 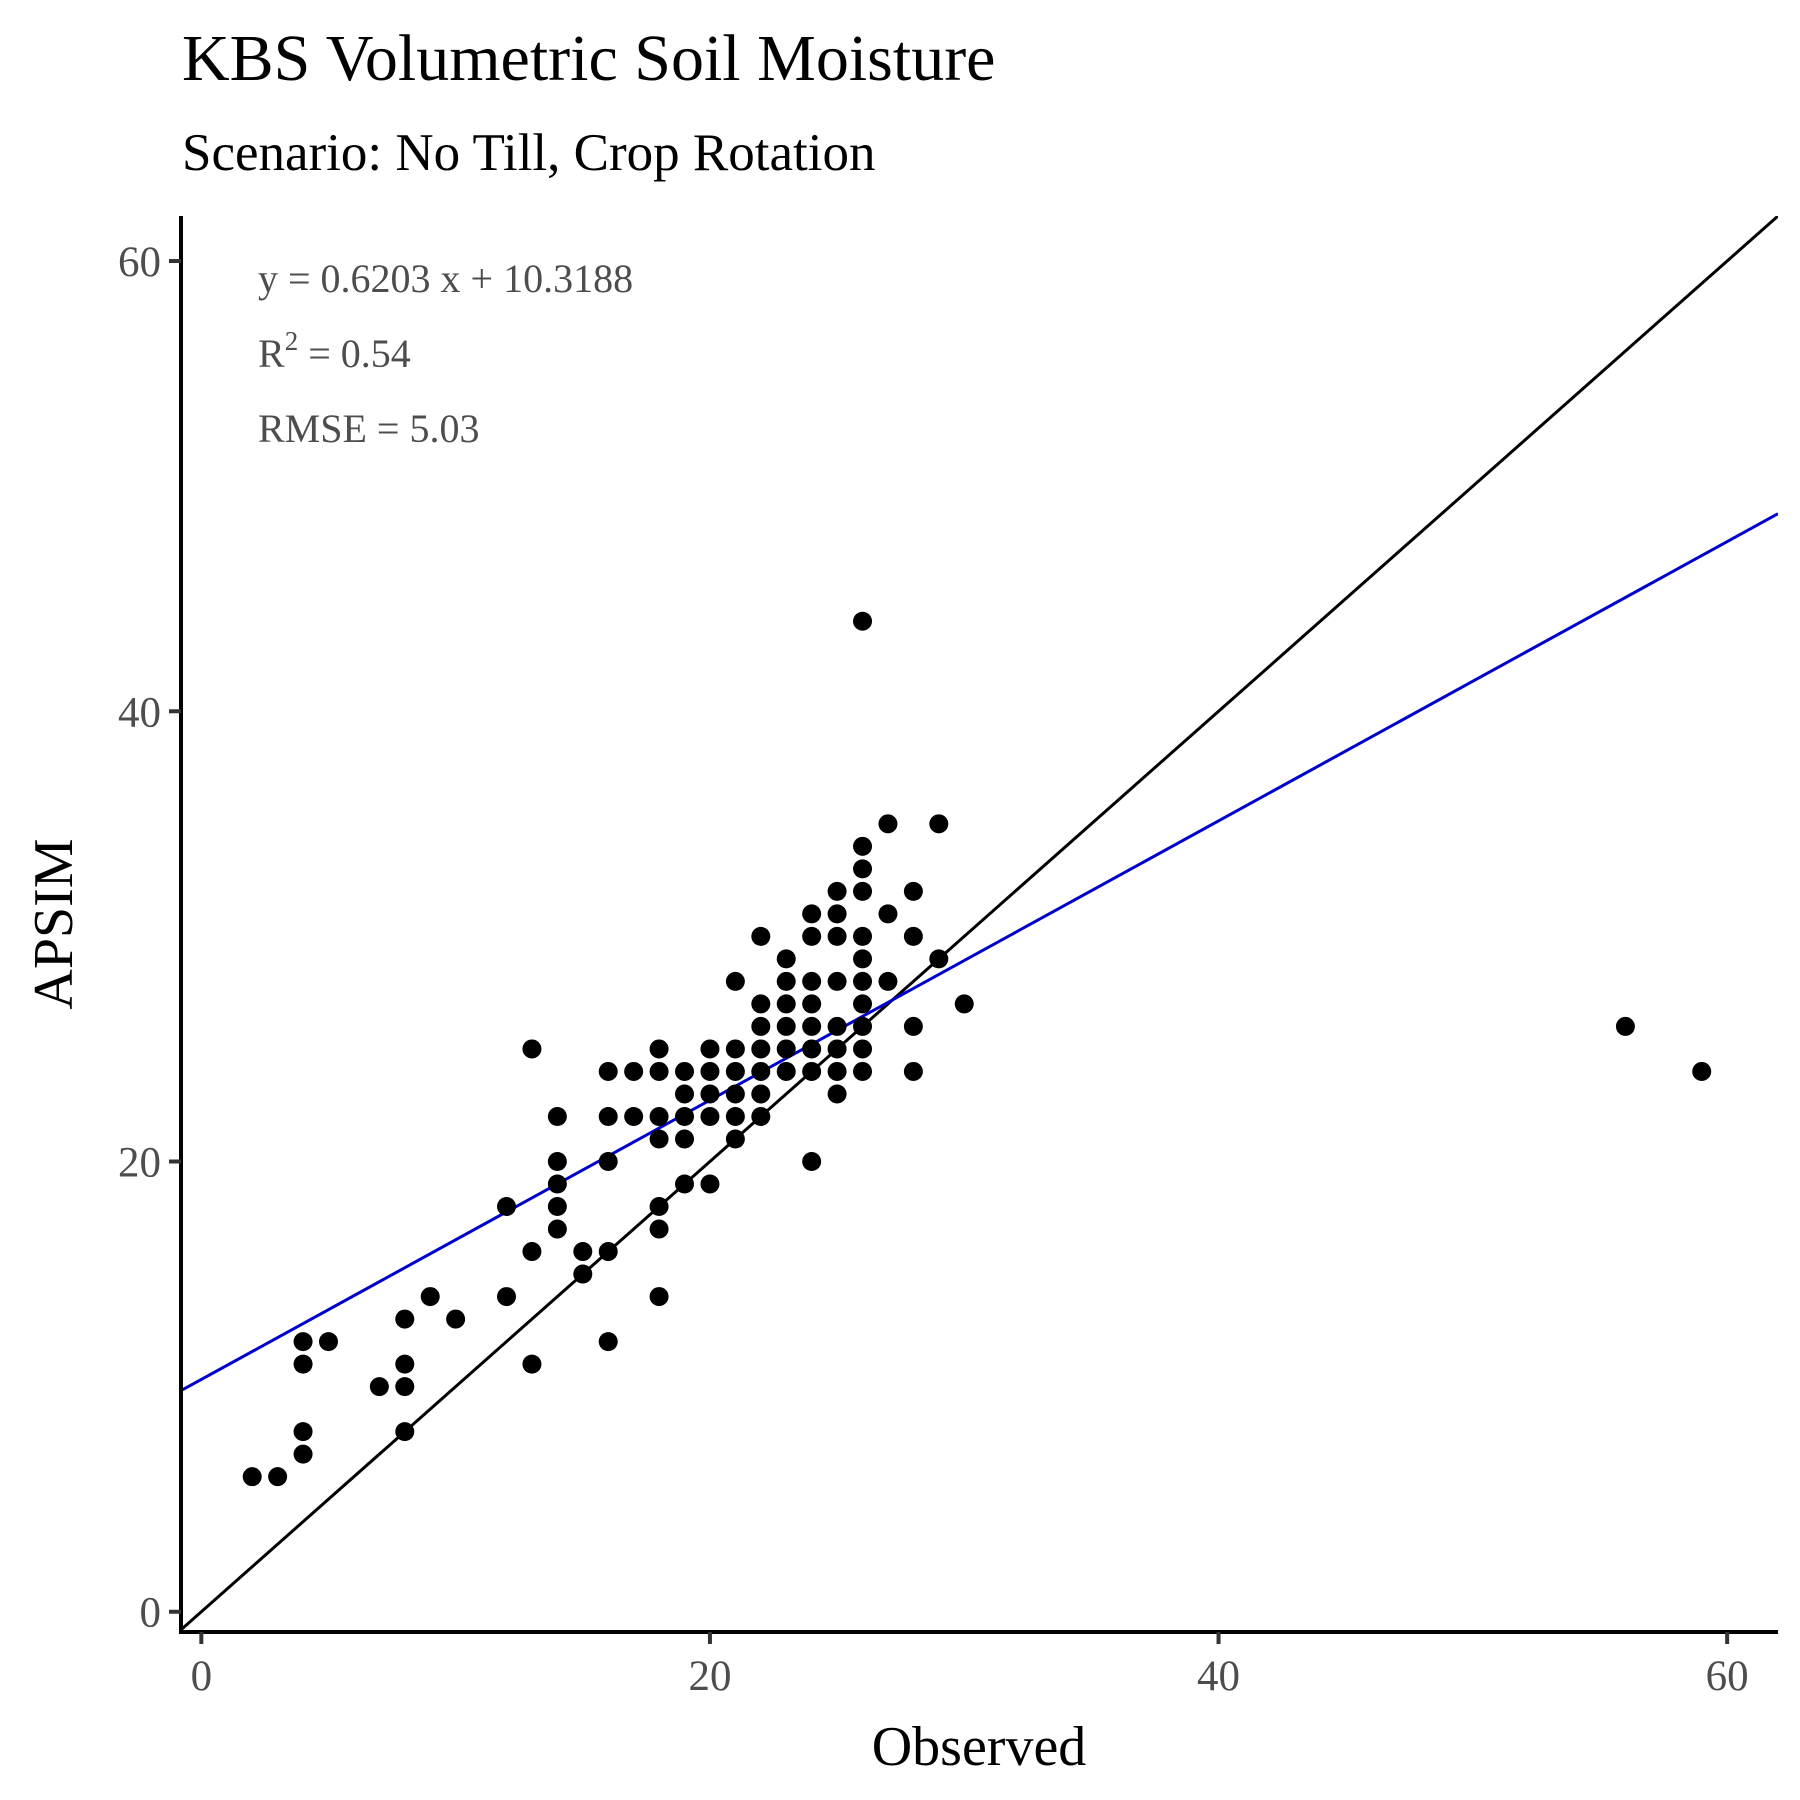 I want to click on r-squared-superscript: 2, so click(x=292, y=341).